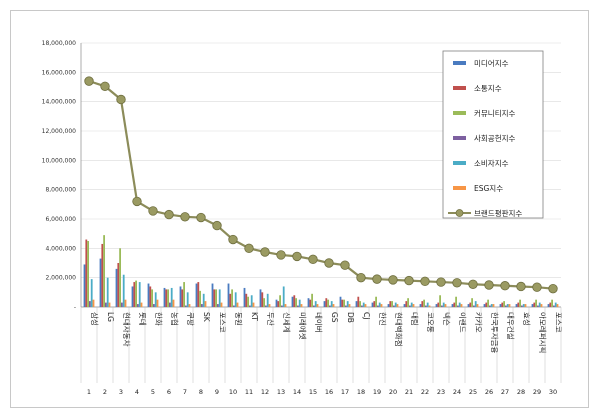  What do you see at coordinates (89, 392) in the screenshot?
I see `rank-label: 1` at bounding box center [89, 392].